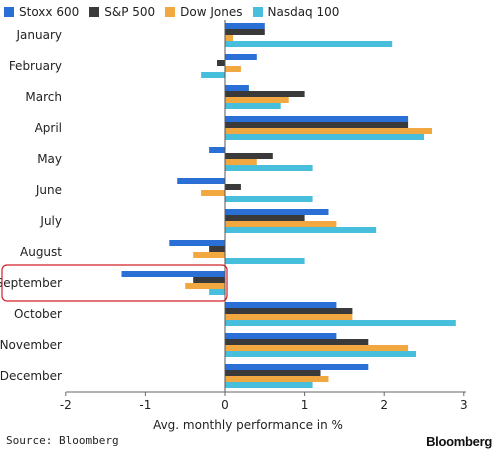 The image size is (500, 456). Describe the element at coordinates (241, 162) in the screenshot. I see `bar-may-dow-jones` at that location.